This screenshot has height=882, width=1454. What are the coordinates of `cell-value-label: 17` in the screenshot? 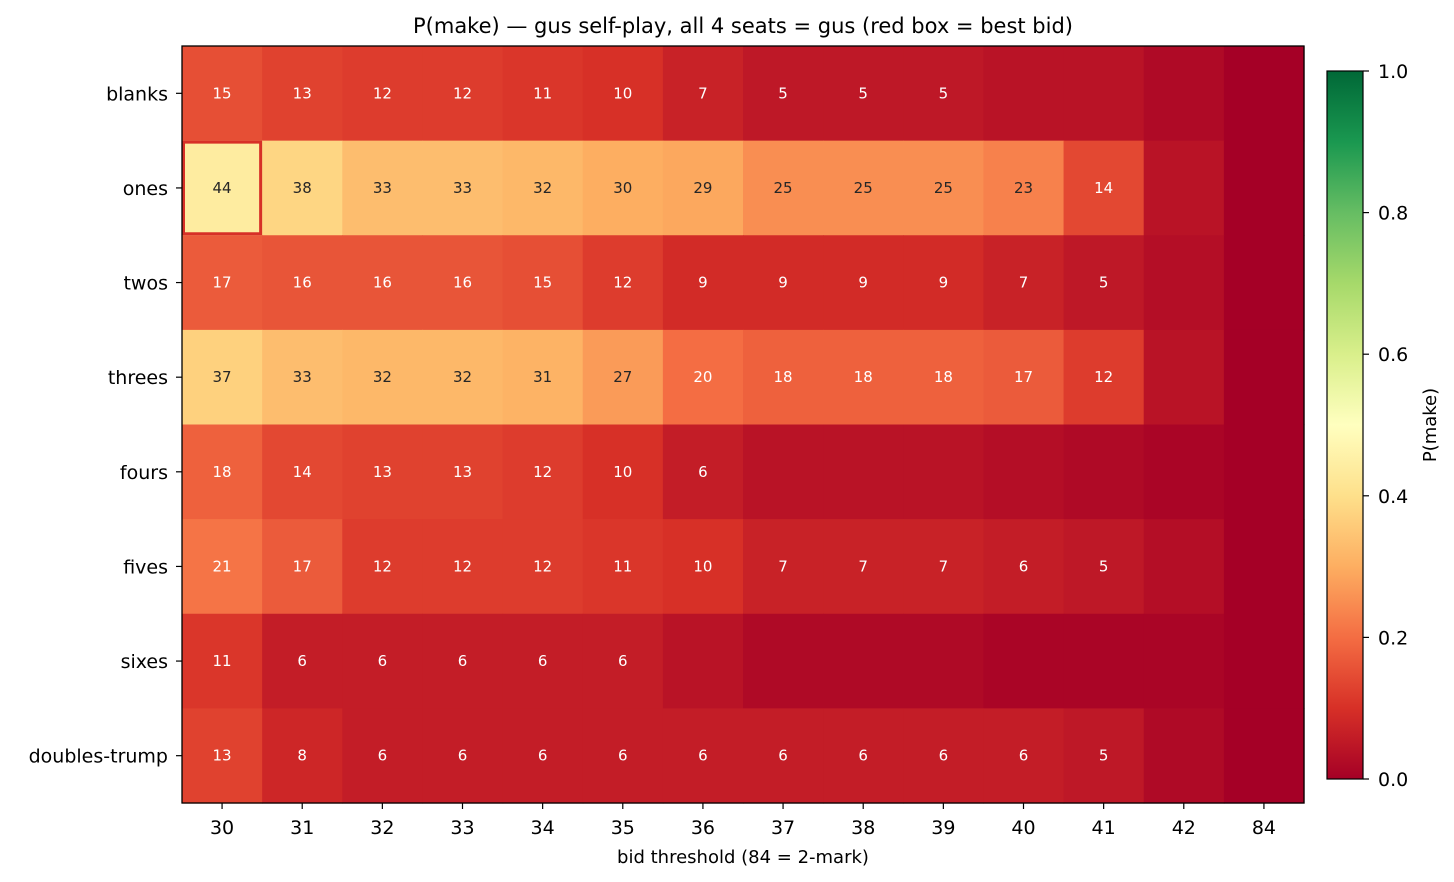 It's located at (222, 283).